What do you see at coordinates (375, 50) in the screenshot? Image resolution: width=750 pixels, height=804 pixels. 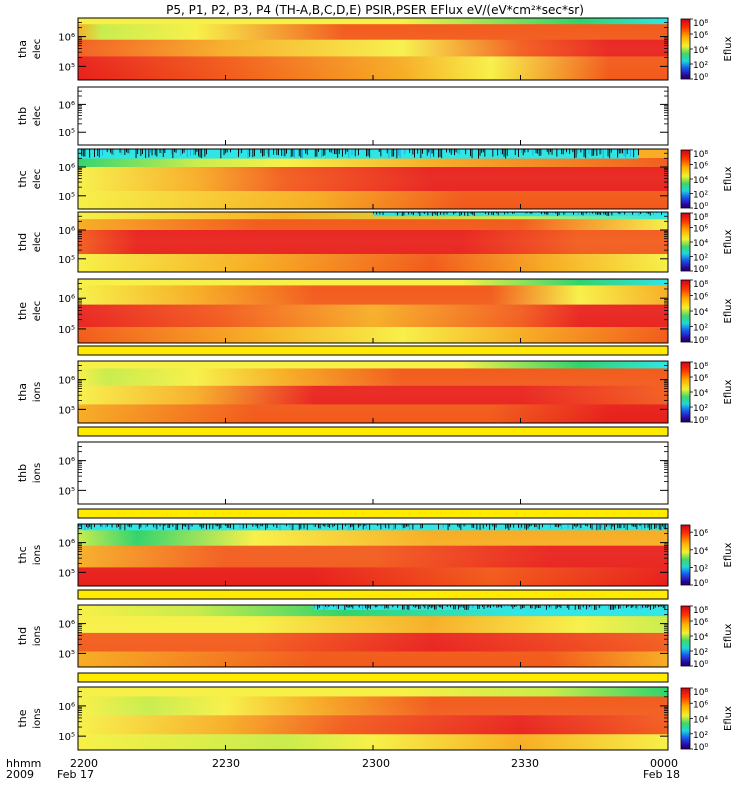 I see `panel-tha-elec: 10⁶ 10⁵ tha elec 10⁸ 10⁶ 10⁴ 10² 10⁰ Eflux` at bounding box center [375, 50].